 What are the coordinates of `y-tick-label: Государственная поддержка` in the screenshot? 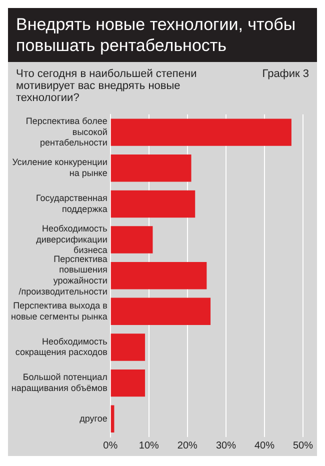 It's located at (72, 203).